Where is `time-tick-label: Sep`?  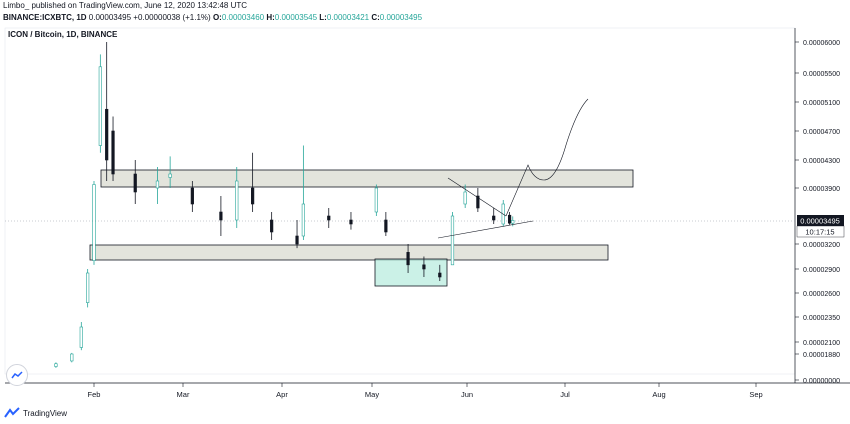 time-tick-label: Sep is located at coordinates (755, 394).